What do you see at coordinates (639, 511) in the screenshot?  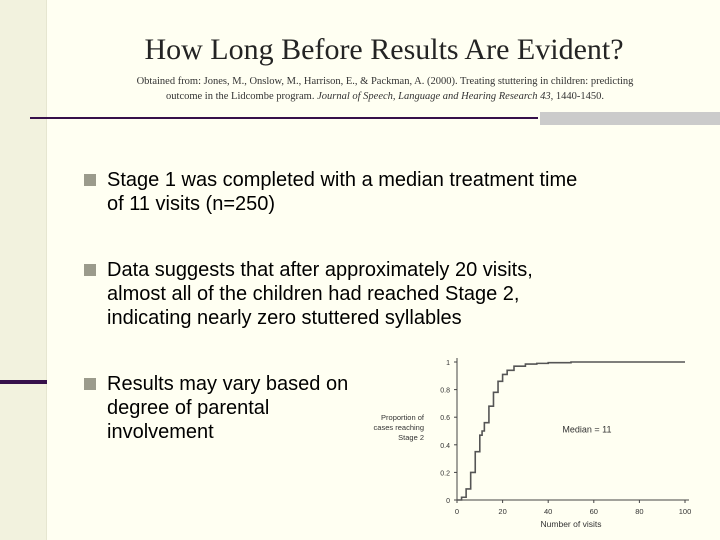 I see `x-tick-label: 80` at bounding box center [639, 511].